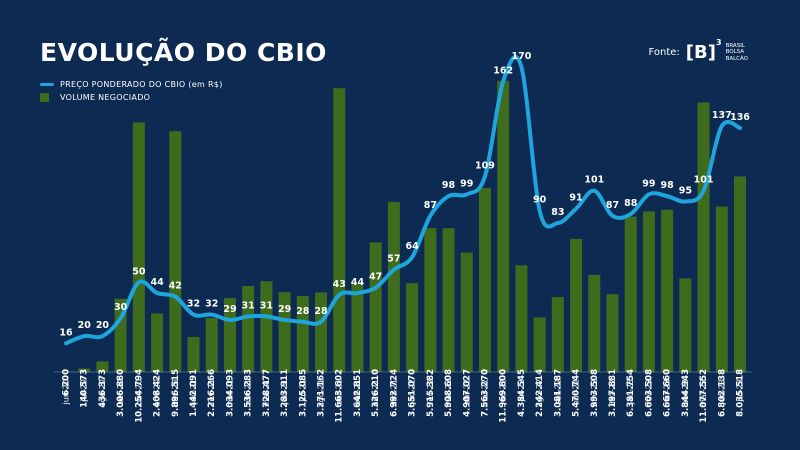  What do you see at coordinates (576, 392) in the screenshot?
I see `x-tick-label: out-22` at bounding box center [576, 392].